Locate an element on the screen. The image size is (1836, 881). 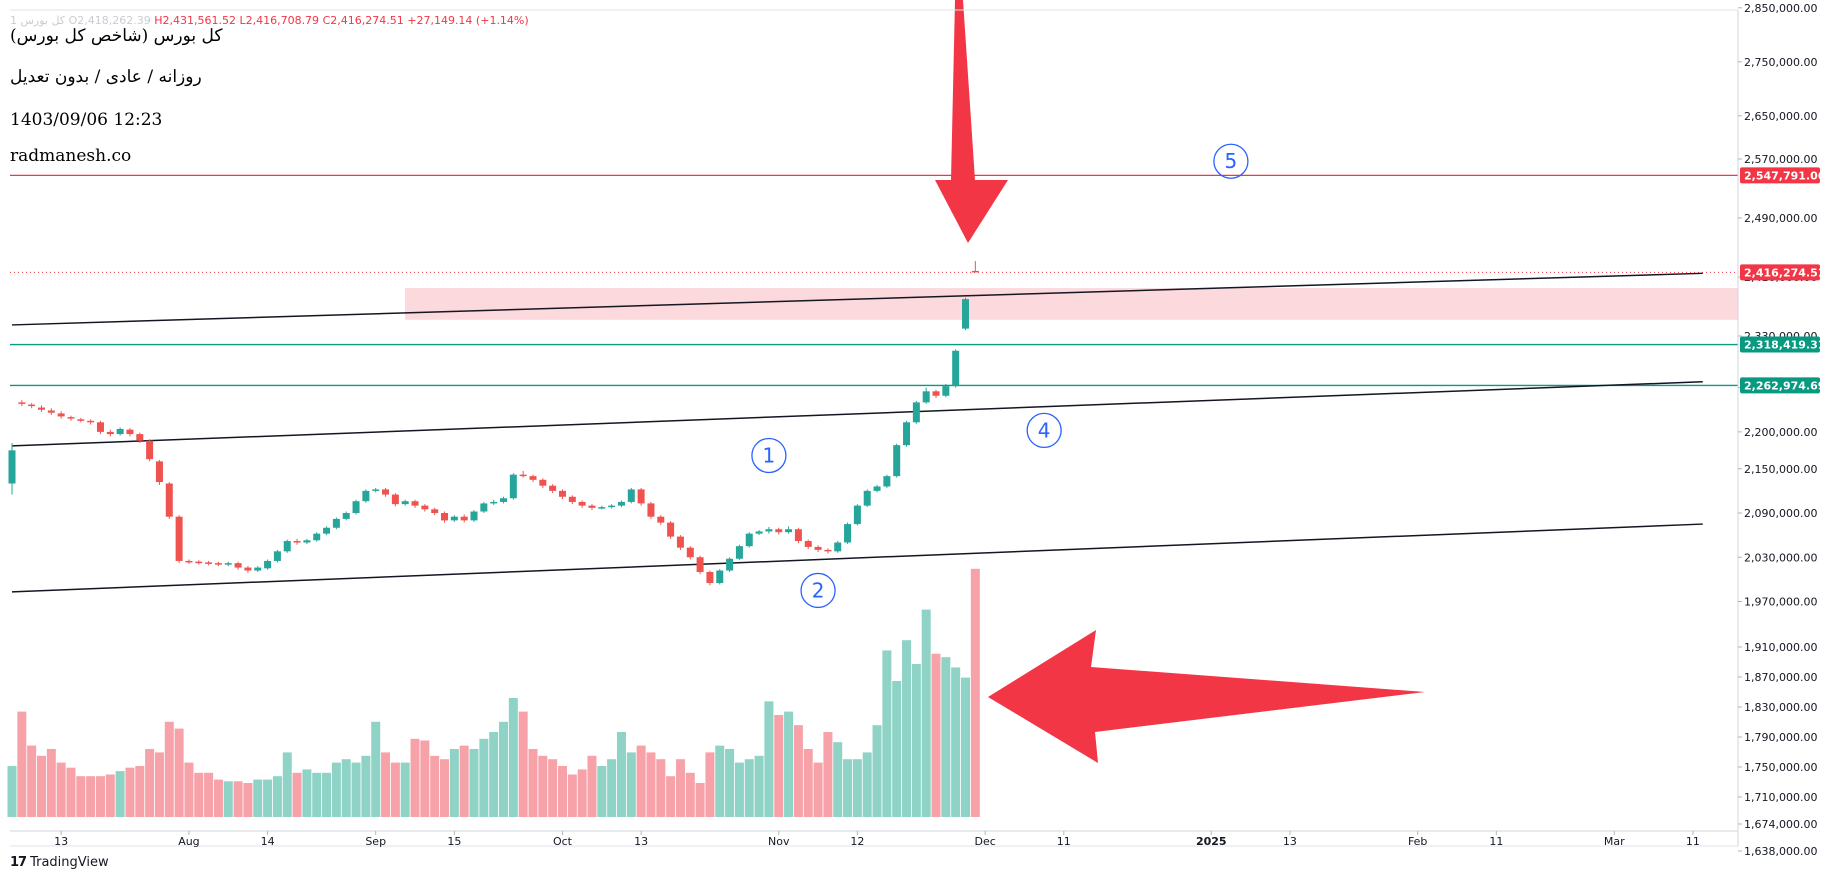
down-arrow-annotation is located at coordinates (971, 121).